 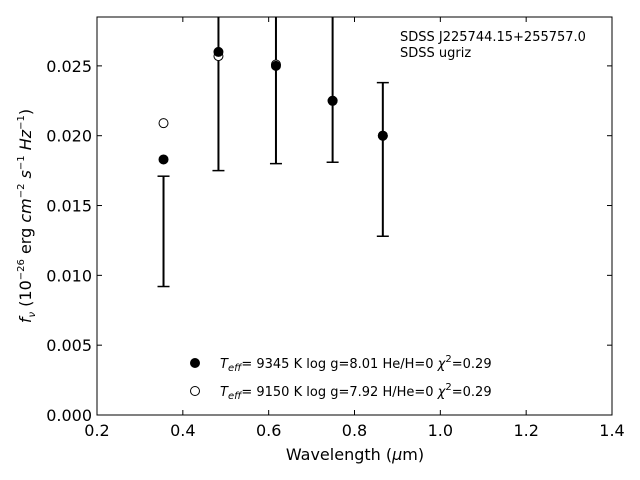 What do you see at coordinates (182, 430) in the screenshot?
I see `x-tick-label: 0.4` at bounding box center [182, 430].